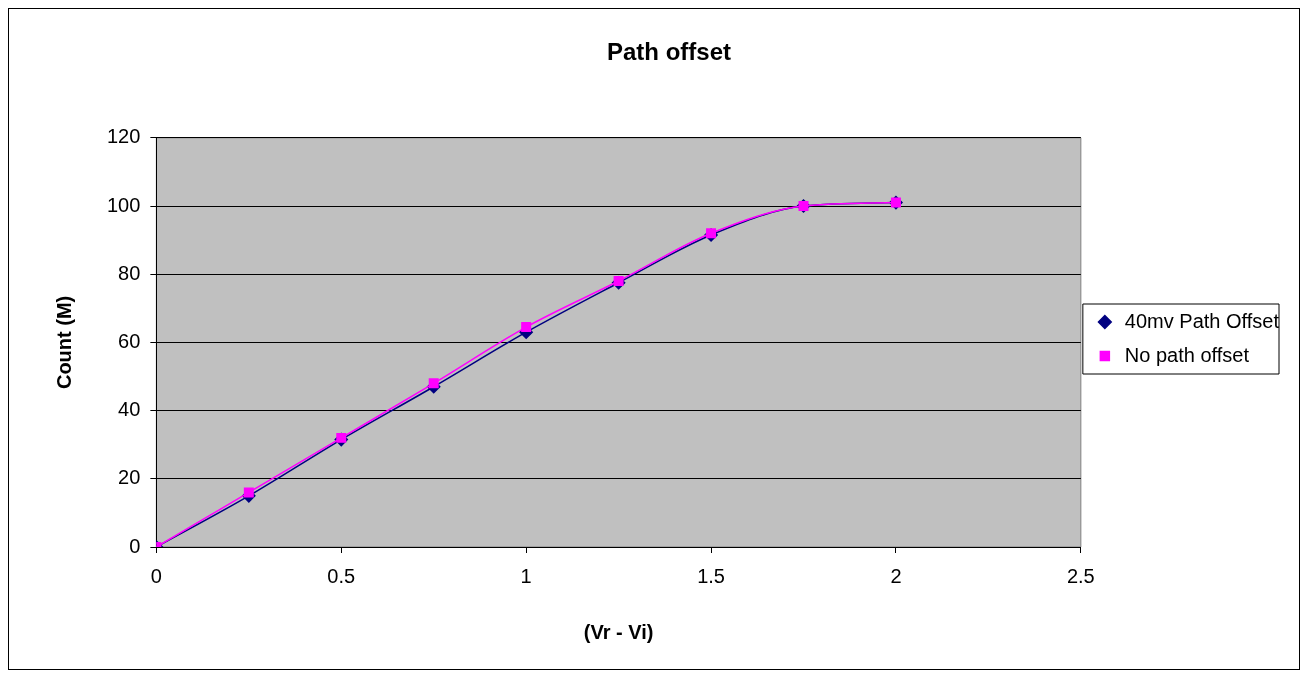  Describe the element at coordinates (526, 575) in the screenshot. I see `x-tick-label: 1` at that location.